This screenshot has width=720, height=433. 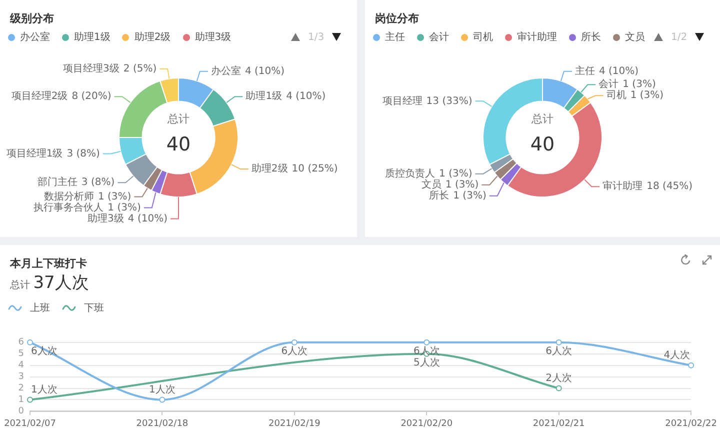 I want to click on slice-label: 助理3级, so click(x=106, y=218).